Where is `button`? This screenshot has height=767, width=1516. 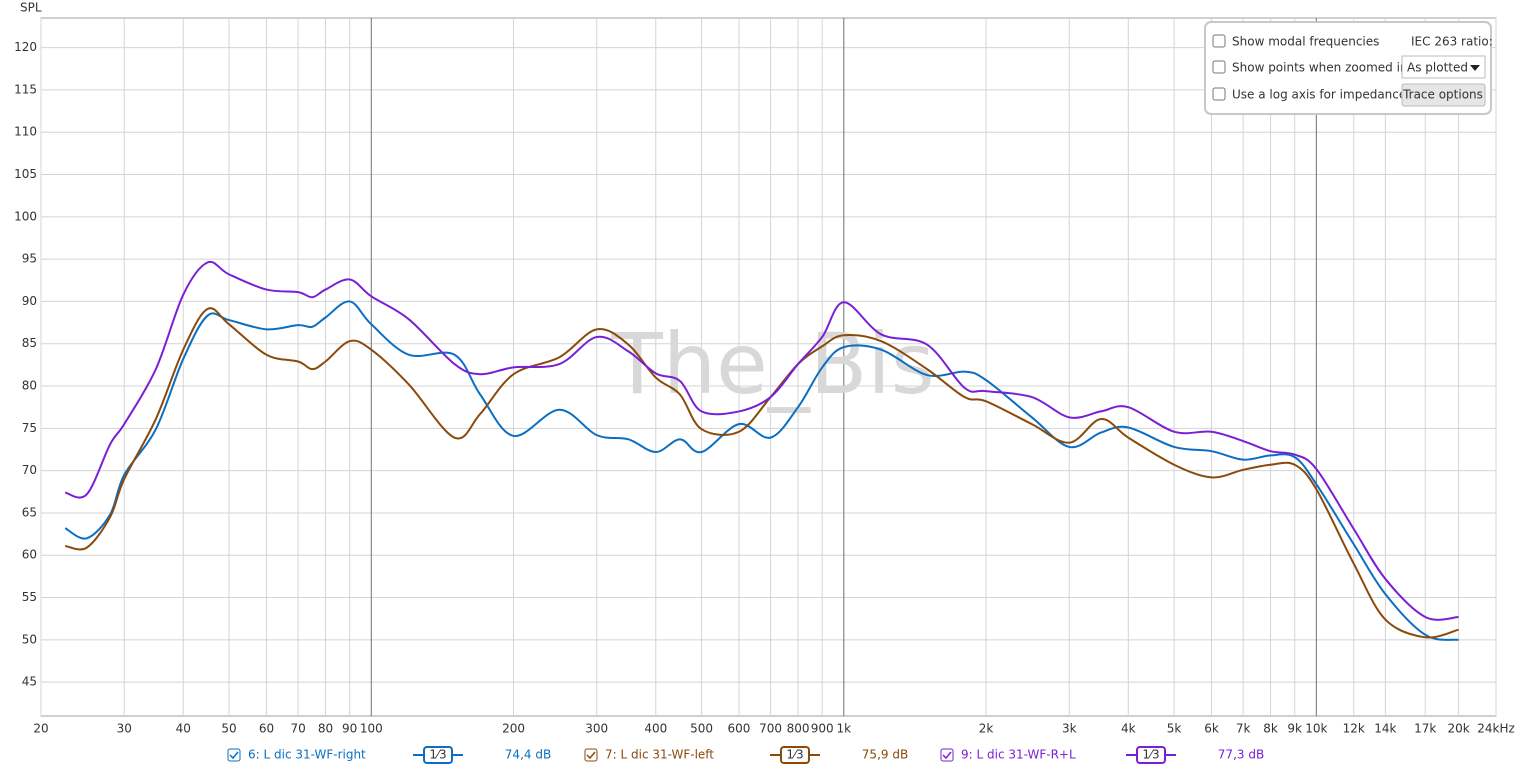 button is located at coordinates (1443, 95).